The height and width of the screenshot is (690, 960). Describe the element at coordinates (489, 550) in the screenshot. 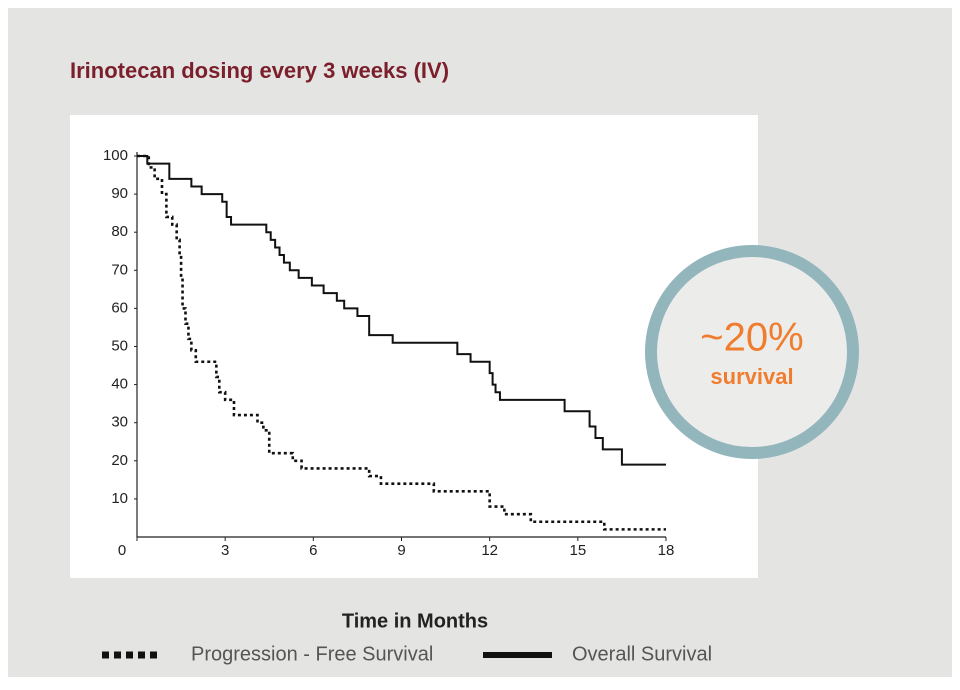

I see `x-tick-label: 12` at that location.